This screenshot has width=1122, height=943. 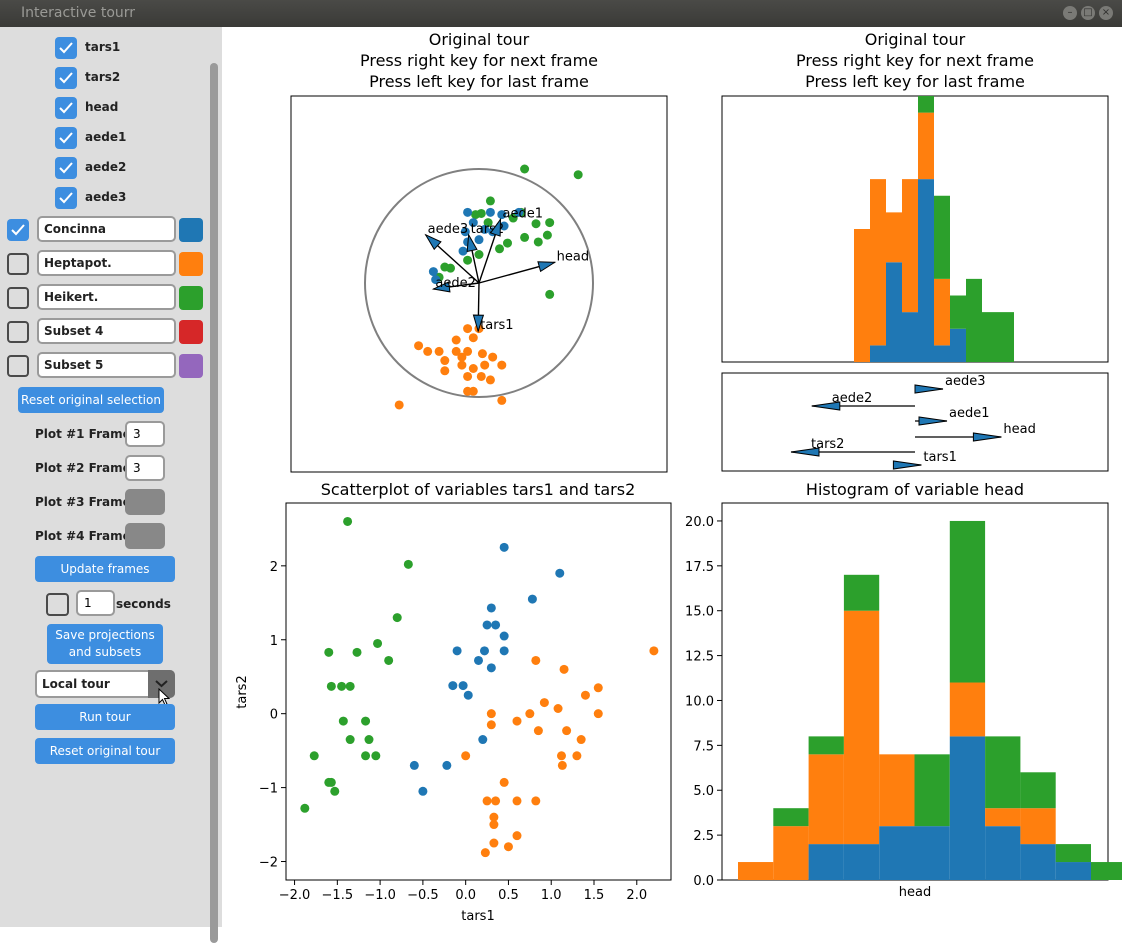 I want to click on frame-label: Plot #4 Frame, so click(x=83, y=536).